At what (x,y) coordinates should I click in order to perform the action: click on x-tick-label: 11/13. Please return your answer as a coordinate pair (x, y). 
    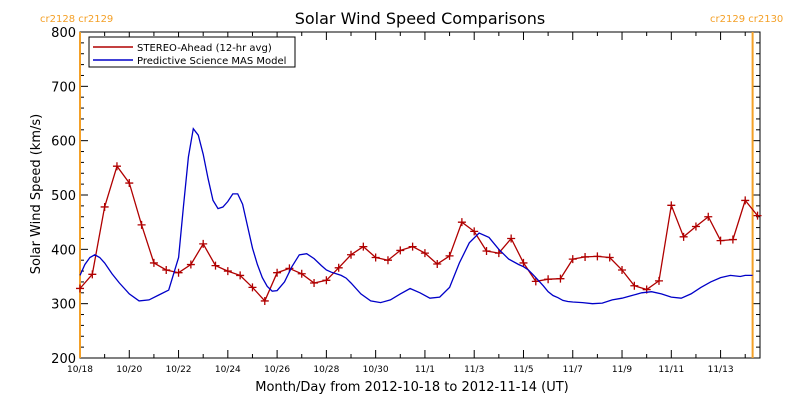
    Looking at the image, I should click on (721, 370).